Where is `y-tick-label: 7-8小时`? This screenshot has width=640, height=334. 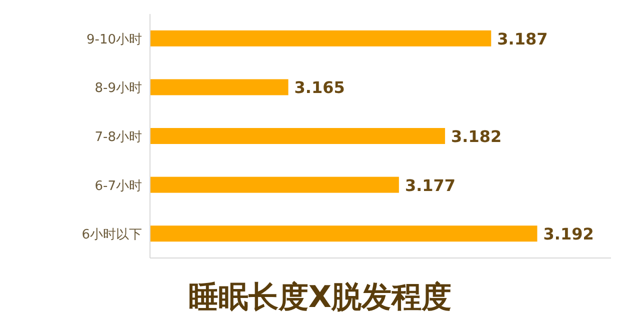
y-tick-label: 7-8小时 is located at coordinates (118, 137).